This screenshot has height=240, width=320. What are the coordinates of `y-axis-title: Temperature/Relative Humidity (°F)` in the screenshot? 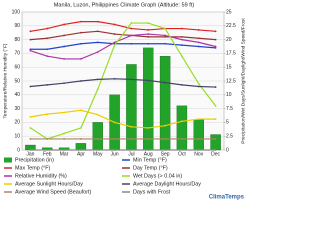 It's located at (5, 80).